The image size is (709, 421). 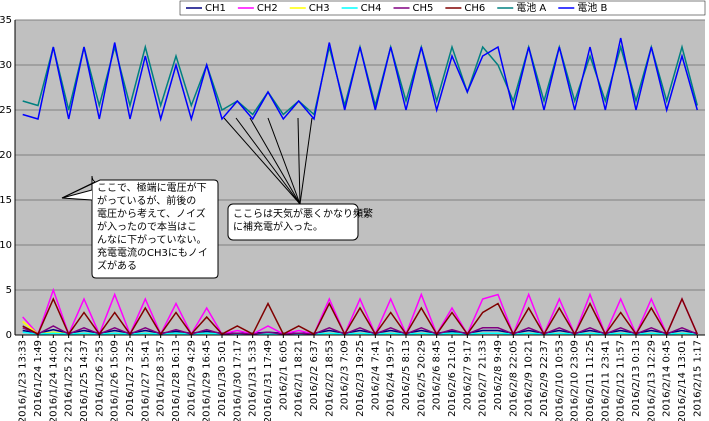 What do you see at coordinates (636, 378) in the screenshot?
I see `x-tick-label: 2016/2/13 0:13` at bounding box center [636, 378].